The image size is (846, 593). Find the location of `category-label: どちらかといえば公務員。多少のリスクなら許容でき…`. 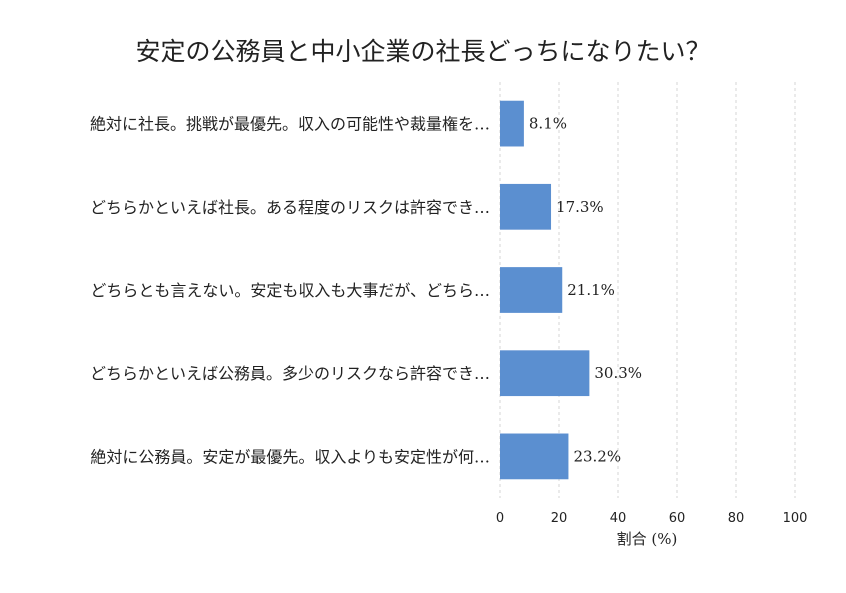

category-label: どちらかといえば公務員。多少のリスクなら許容でき… is located at coordinates (290, 373).